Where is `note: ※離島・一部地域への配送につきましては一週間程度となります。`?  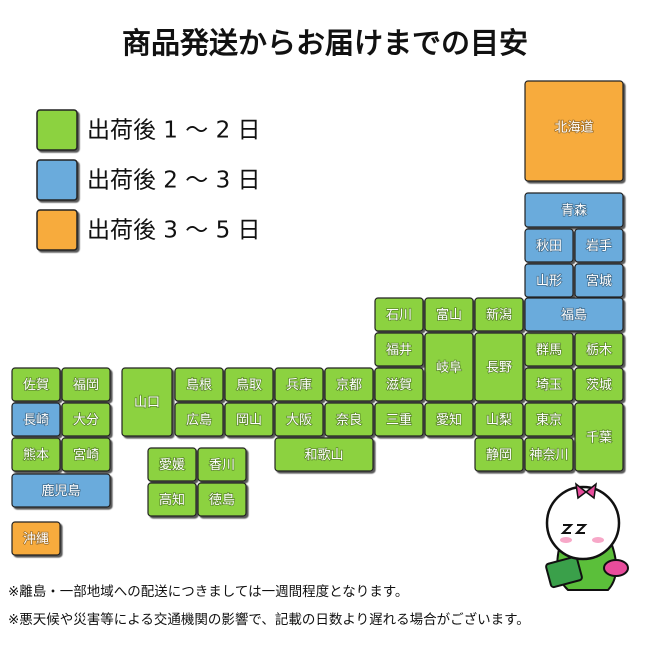
note: ※離島・一部地域への配送につきましては一週間程度となります。 is located at coordinates (208, 592).